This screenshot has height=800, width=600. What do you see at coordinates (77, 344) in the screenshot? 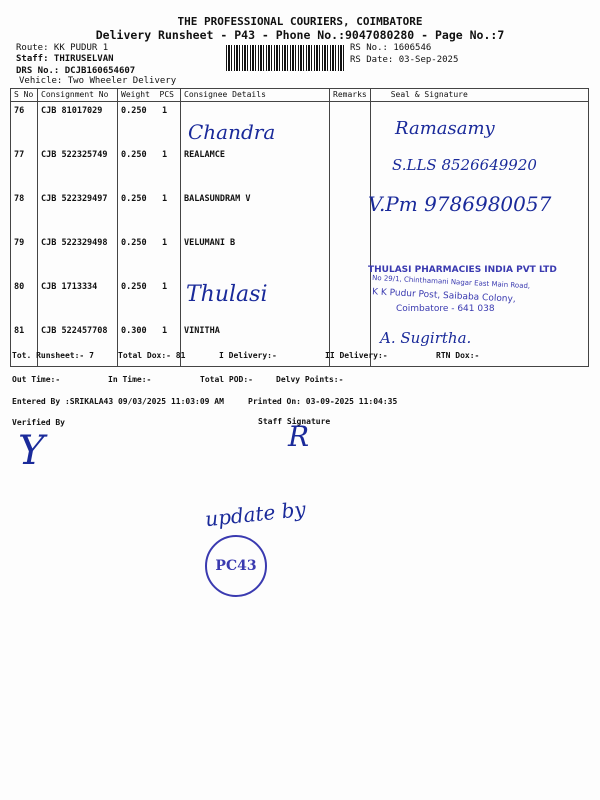
I see `consignment-number: CJB 522457708` at bounding box center [77, 344].